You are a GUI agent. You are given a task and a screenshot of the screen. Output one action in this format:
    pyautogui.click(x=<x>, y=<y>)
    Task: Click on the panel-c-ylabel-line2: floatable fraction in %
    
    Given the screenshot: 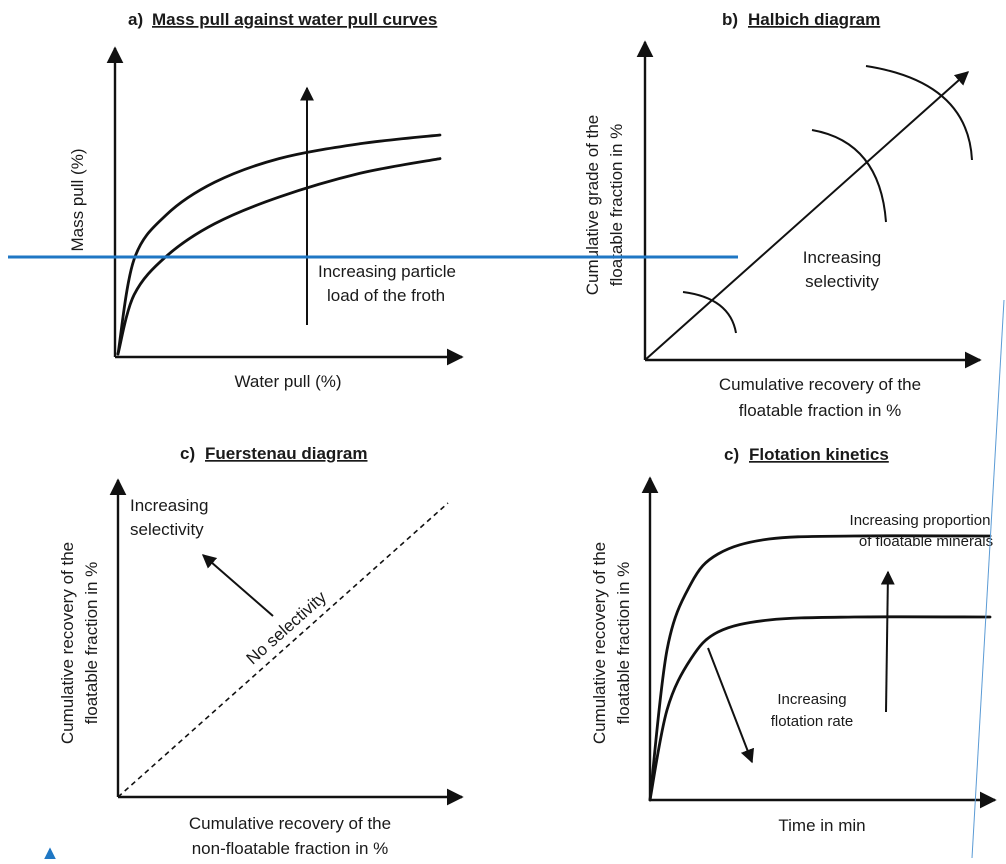 What is the action you would take?
    pyautogui.click(x=91, y=643)
    